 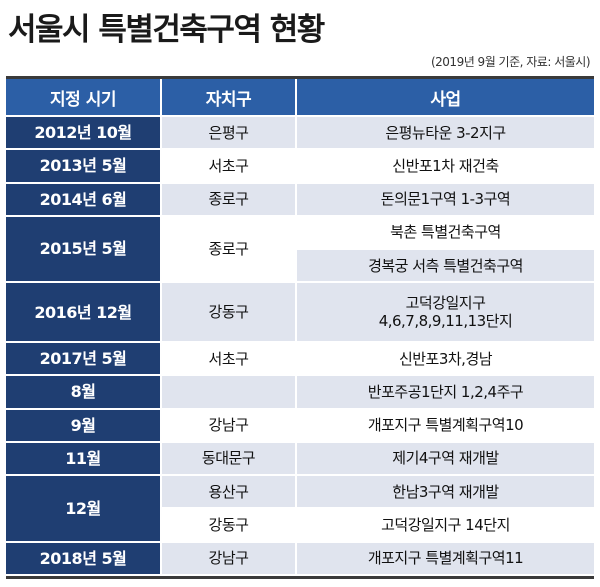 What do you see at coordinates (83, 359) in the screenshot?
I see `period-cell: 2017년 5월` at bounding box center [83, 359].